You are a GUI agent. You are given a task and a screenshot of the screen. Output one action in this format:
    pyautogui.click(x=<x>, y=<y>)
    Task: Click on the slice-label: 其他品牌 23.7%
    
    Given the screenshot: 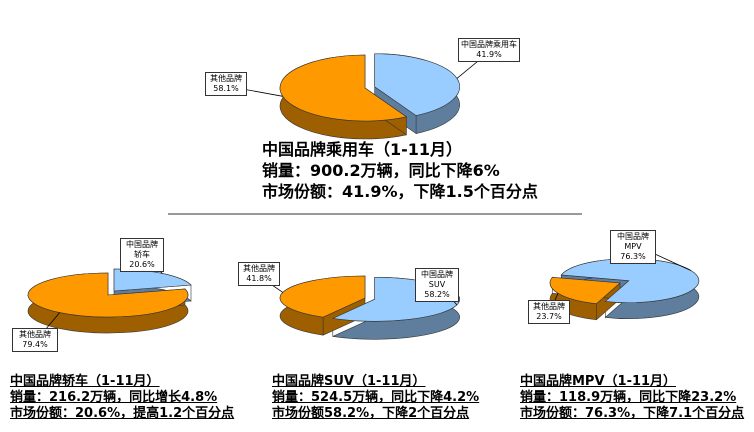 What is the action you would take?
    pyautogui.click(x=549, y=312)
    